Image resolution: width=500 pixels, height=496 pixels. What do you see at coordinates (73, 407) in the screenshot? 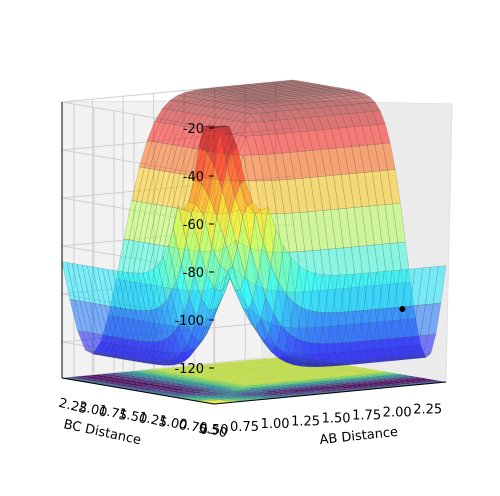
I see `y-tick-label: 2.25` at bounding box center [73, 407].